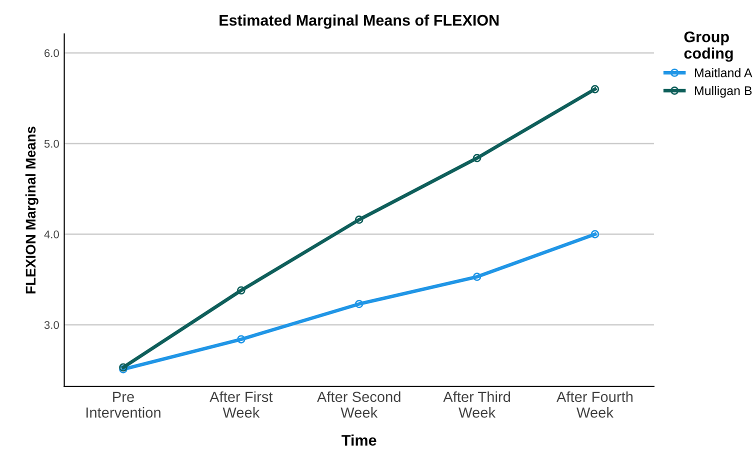 The height and width of the screenshot is (452, 756). Describe the element at coordinates (51, 144) in the screenshot. I see `y-tick-label: 5.0` at that location.